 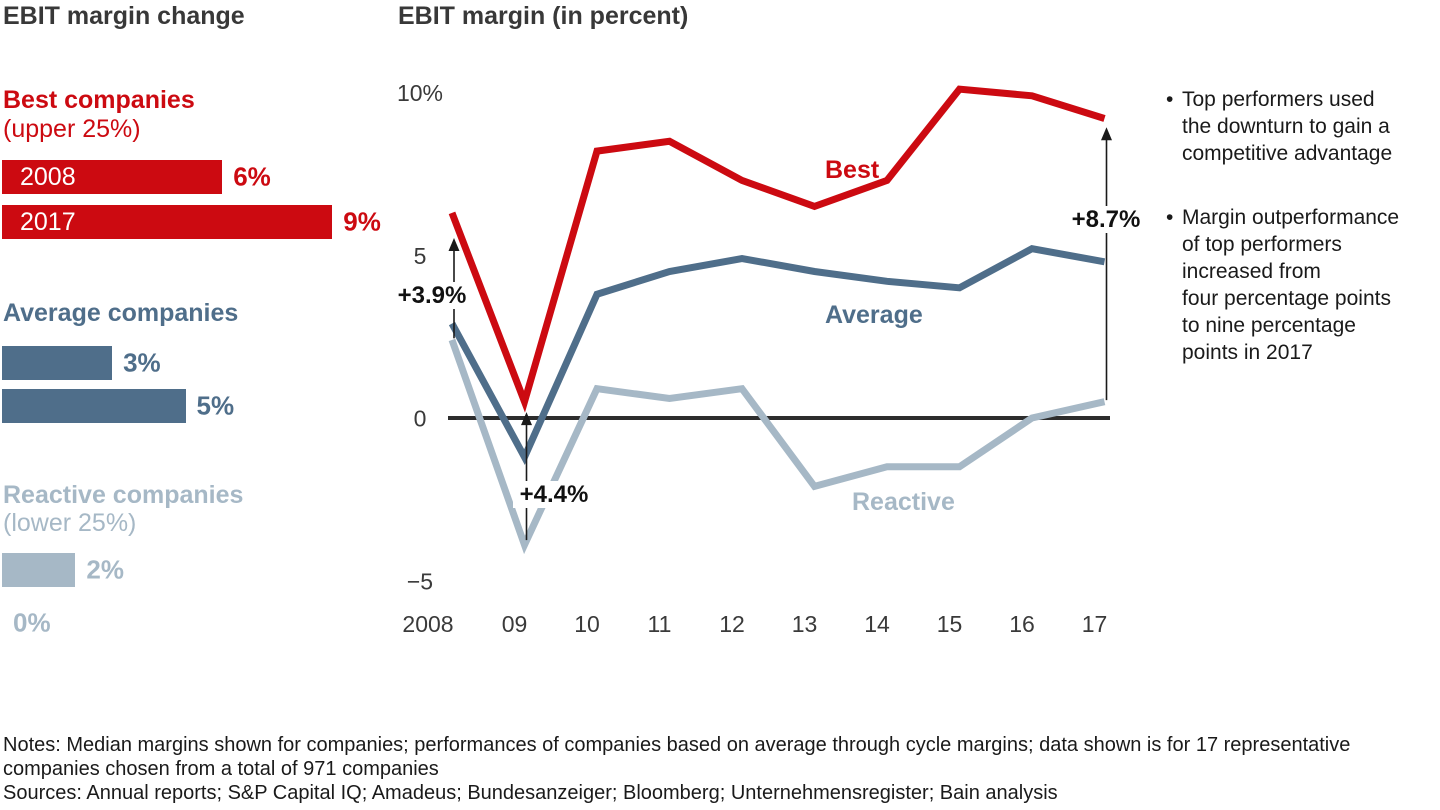 I want to click on x-axis-label-13: 13, so click(x=805, y=624).